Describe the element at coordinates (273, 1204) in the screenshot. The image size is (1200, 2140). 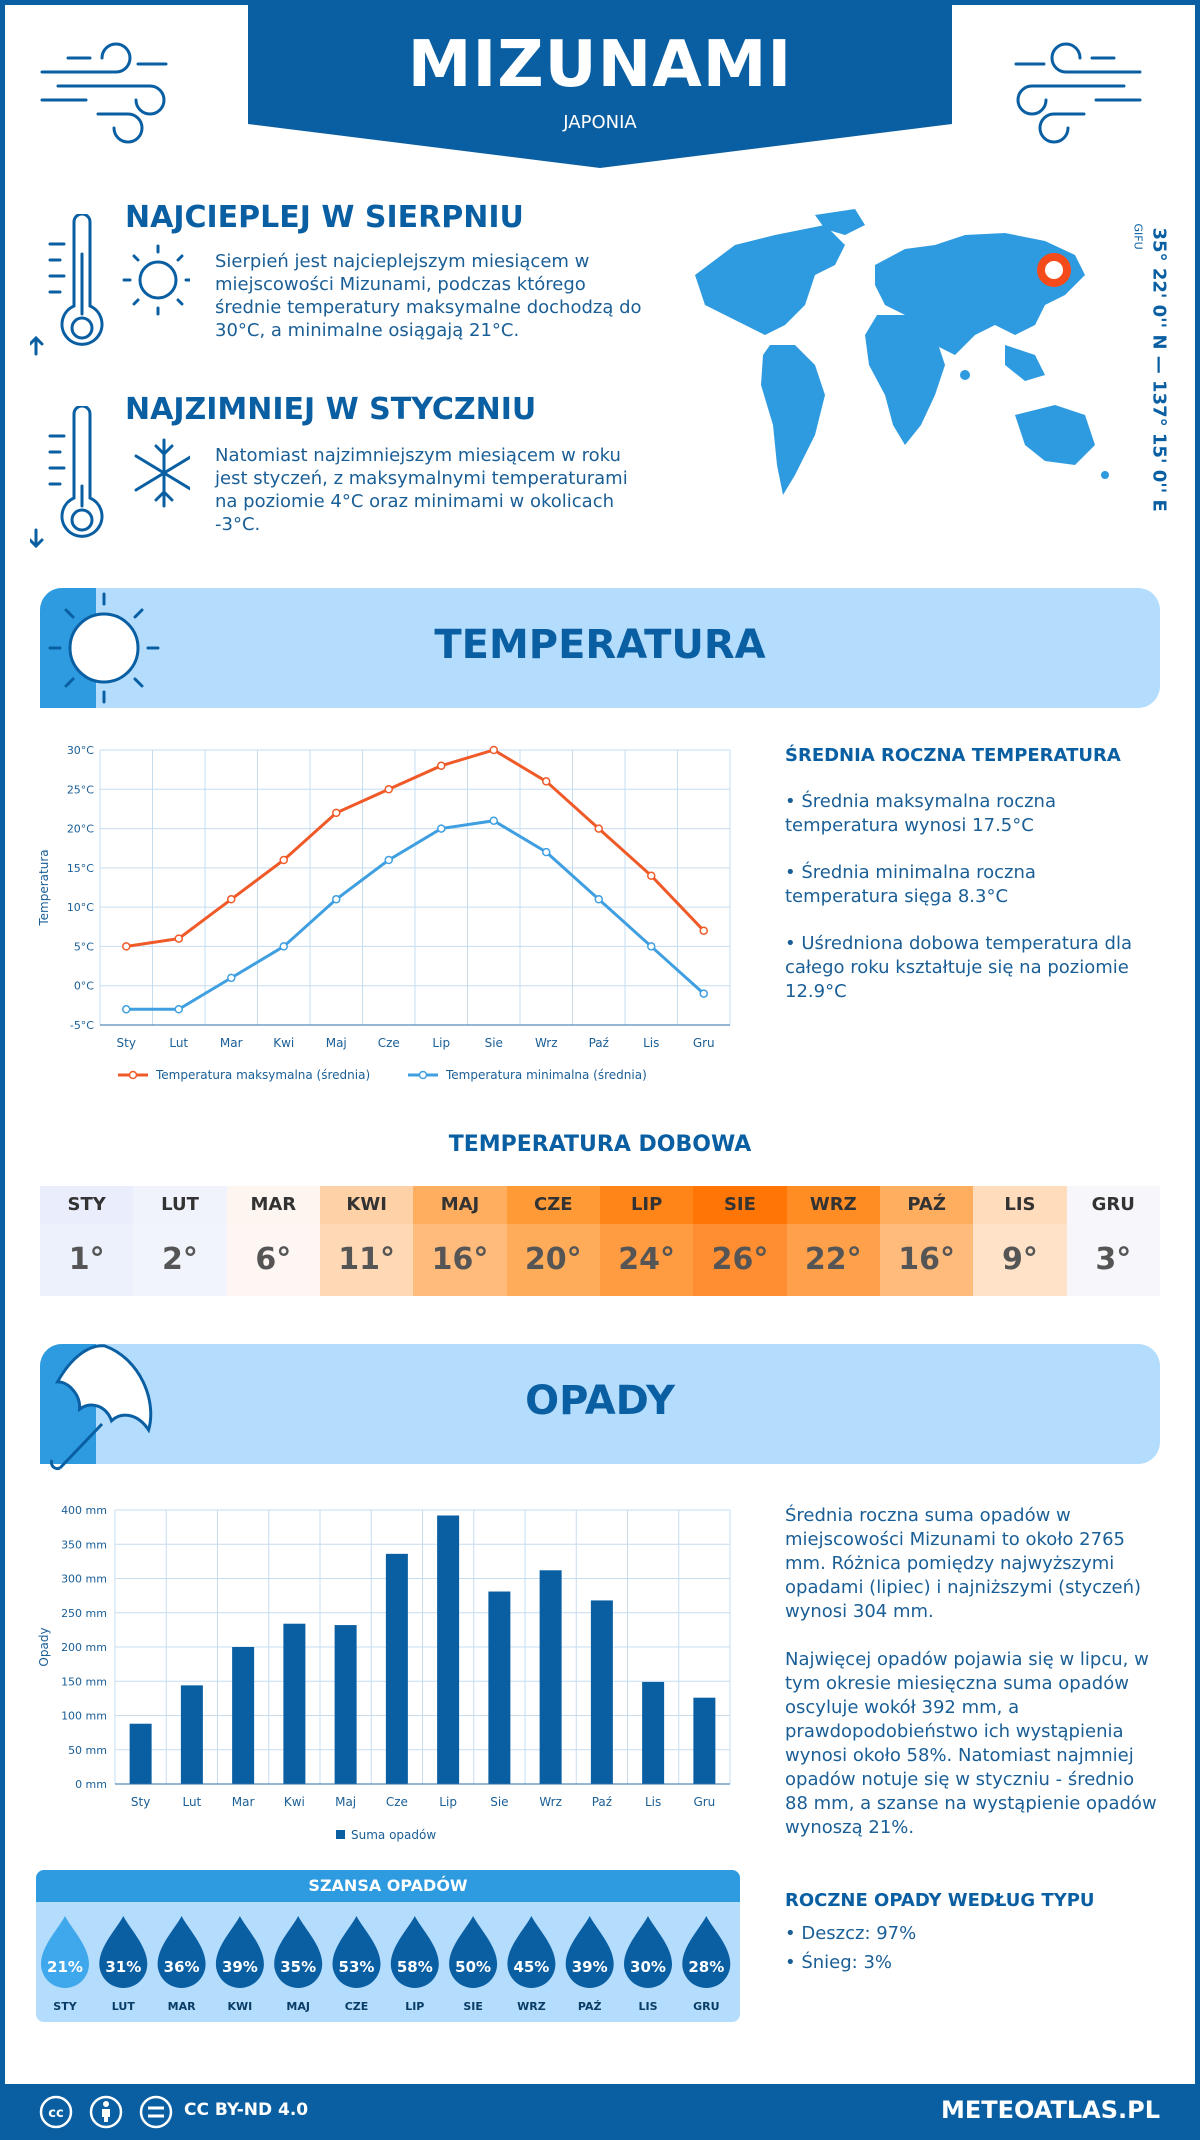
I see `daily-month-label: MAR` at that location.